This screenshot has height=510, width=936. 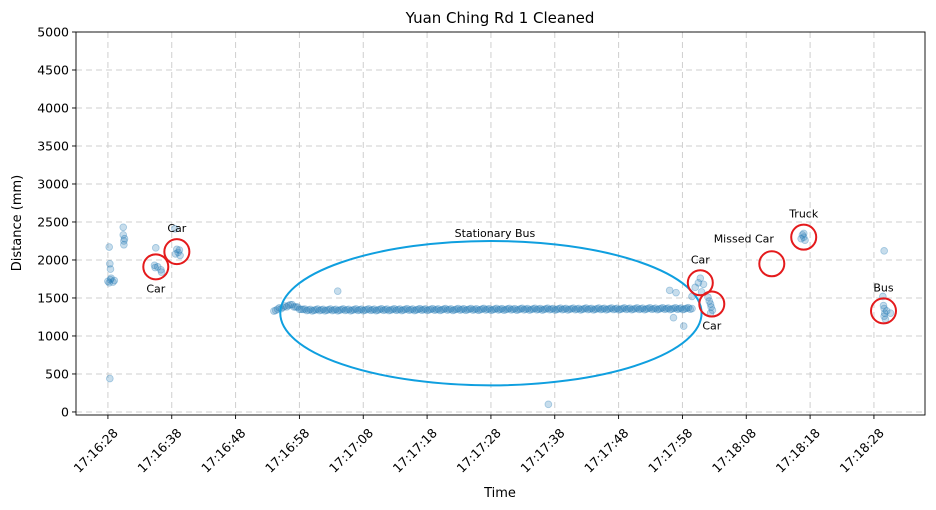 What do you see at coordinates (500, 18) in the screenshot?
I see `chart-title: Yuan Ching Rd 1 Cleaned` at bounding box center [500, 18].